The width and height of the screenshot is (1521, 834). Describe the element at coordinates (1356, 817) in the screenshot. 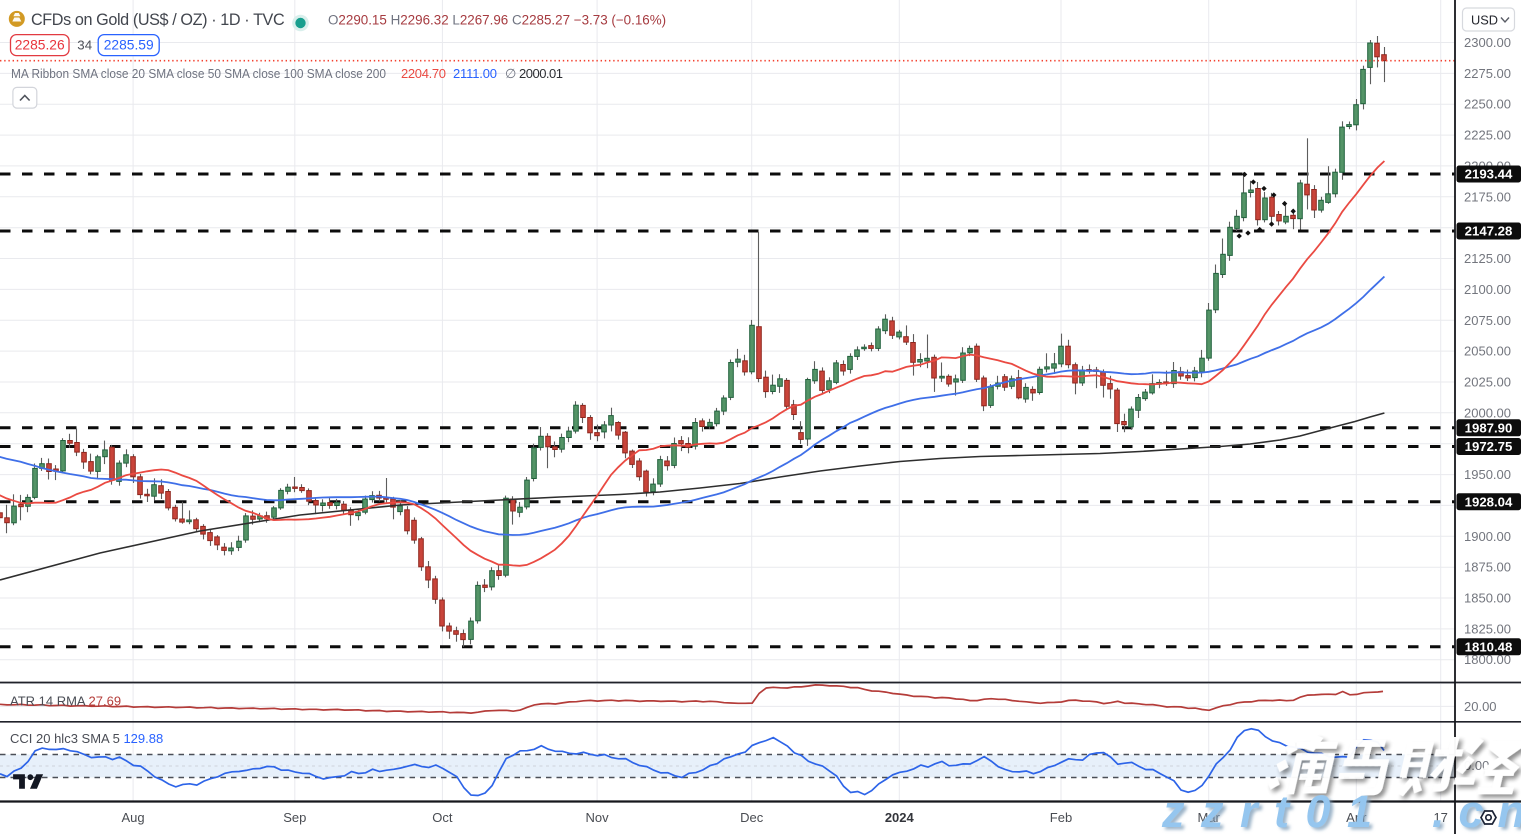

I see `svg-text: Apr` at that location.